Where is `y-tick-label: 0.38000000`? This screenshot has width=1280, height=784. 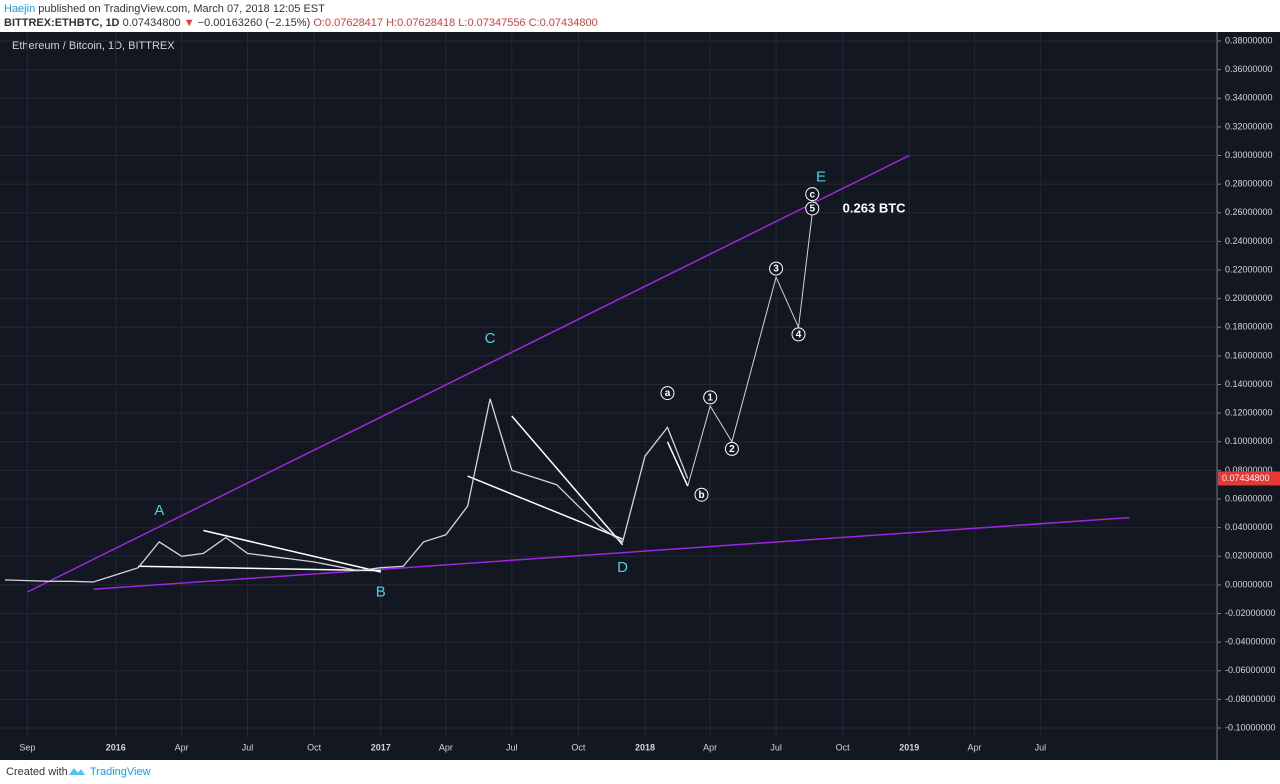
y-tick-label: 0.38000000 is located at coordinates (1249, 40).